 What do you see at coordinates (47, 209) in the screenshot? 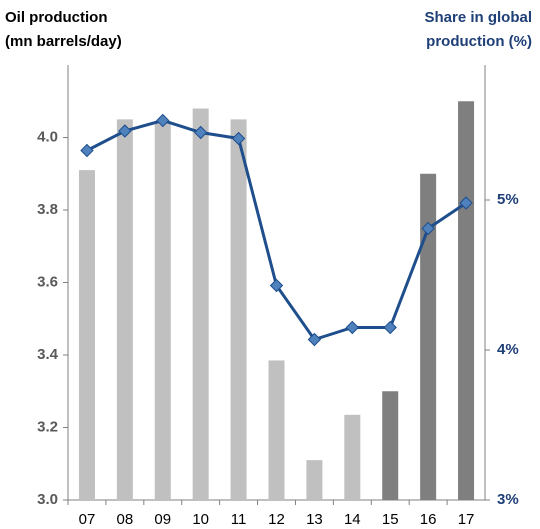
I see `y-tick-label: 3.8` at bounding box center [47, 209].